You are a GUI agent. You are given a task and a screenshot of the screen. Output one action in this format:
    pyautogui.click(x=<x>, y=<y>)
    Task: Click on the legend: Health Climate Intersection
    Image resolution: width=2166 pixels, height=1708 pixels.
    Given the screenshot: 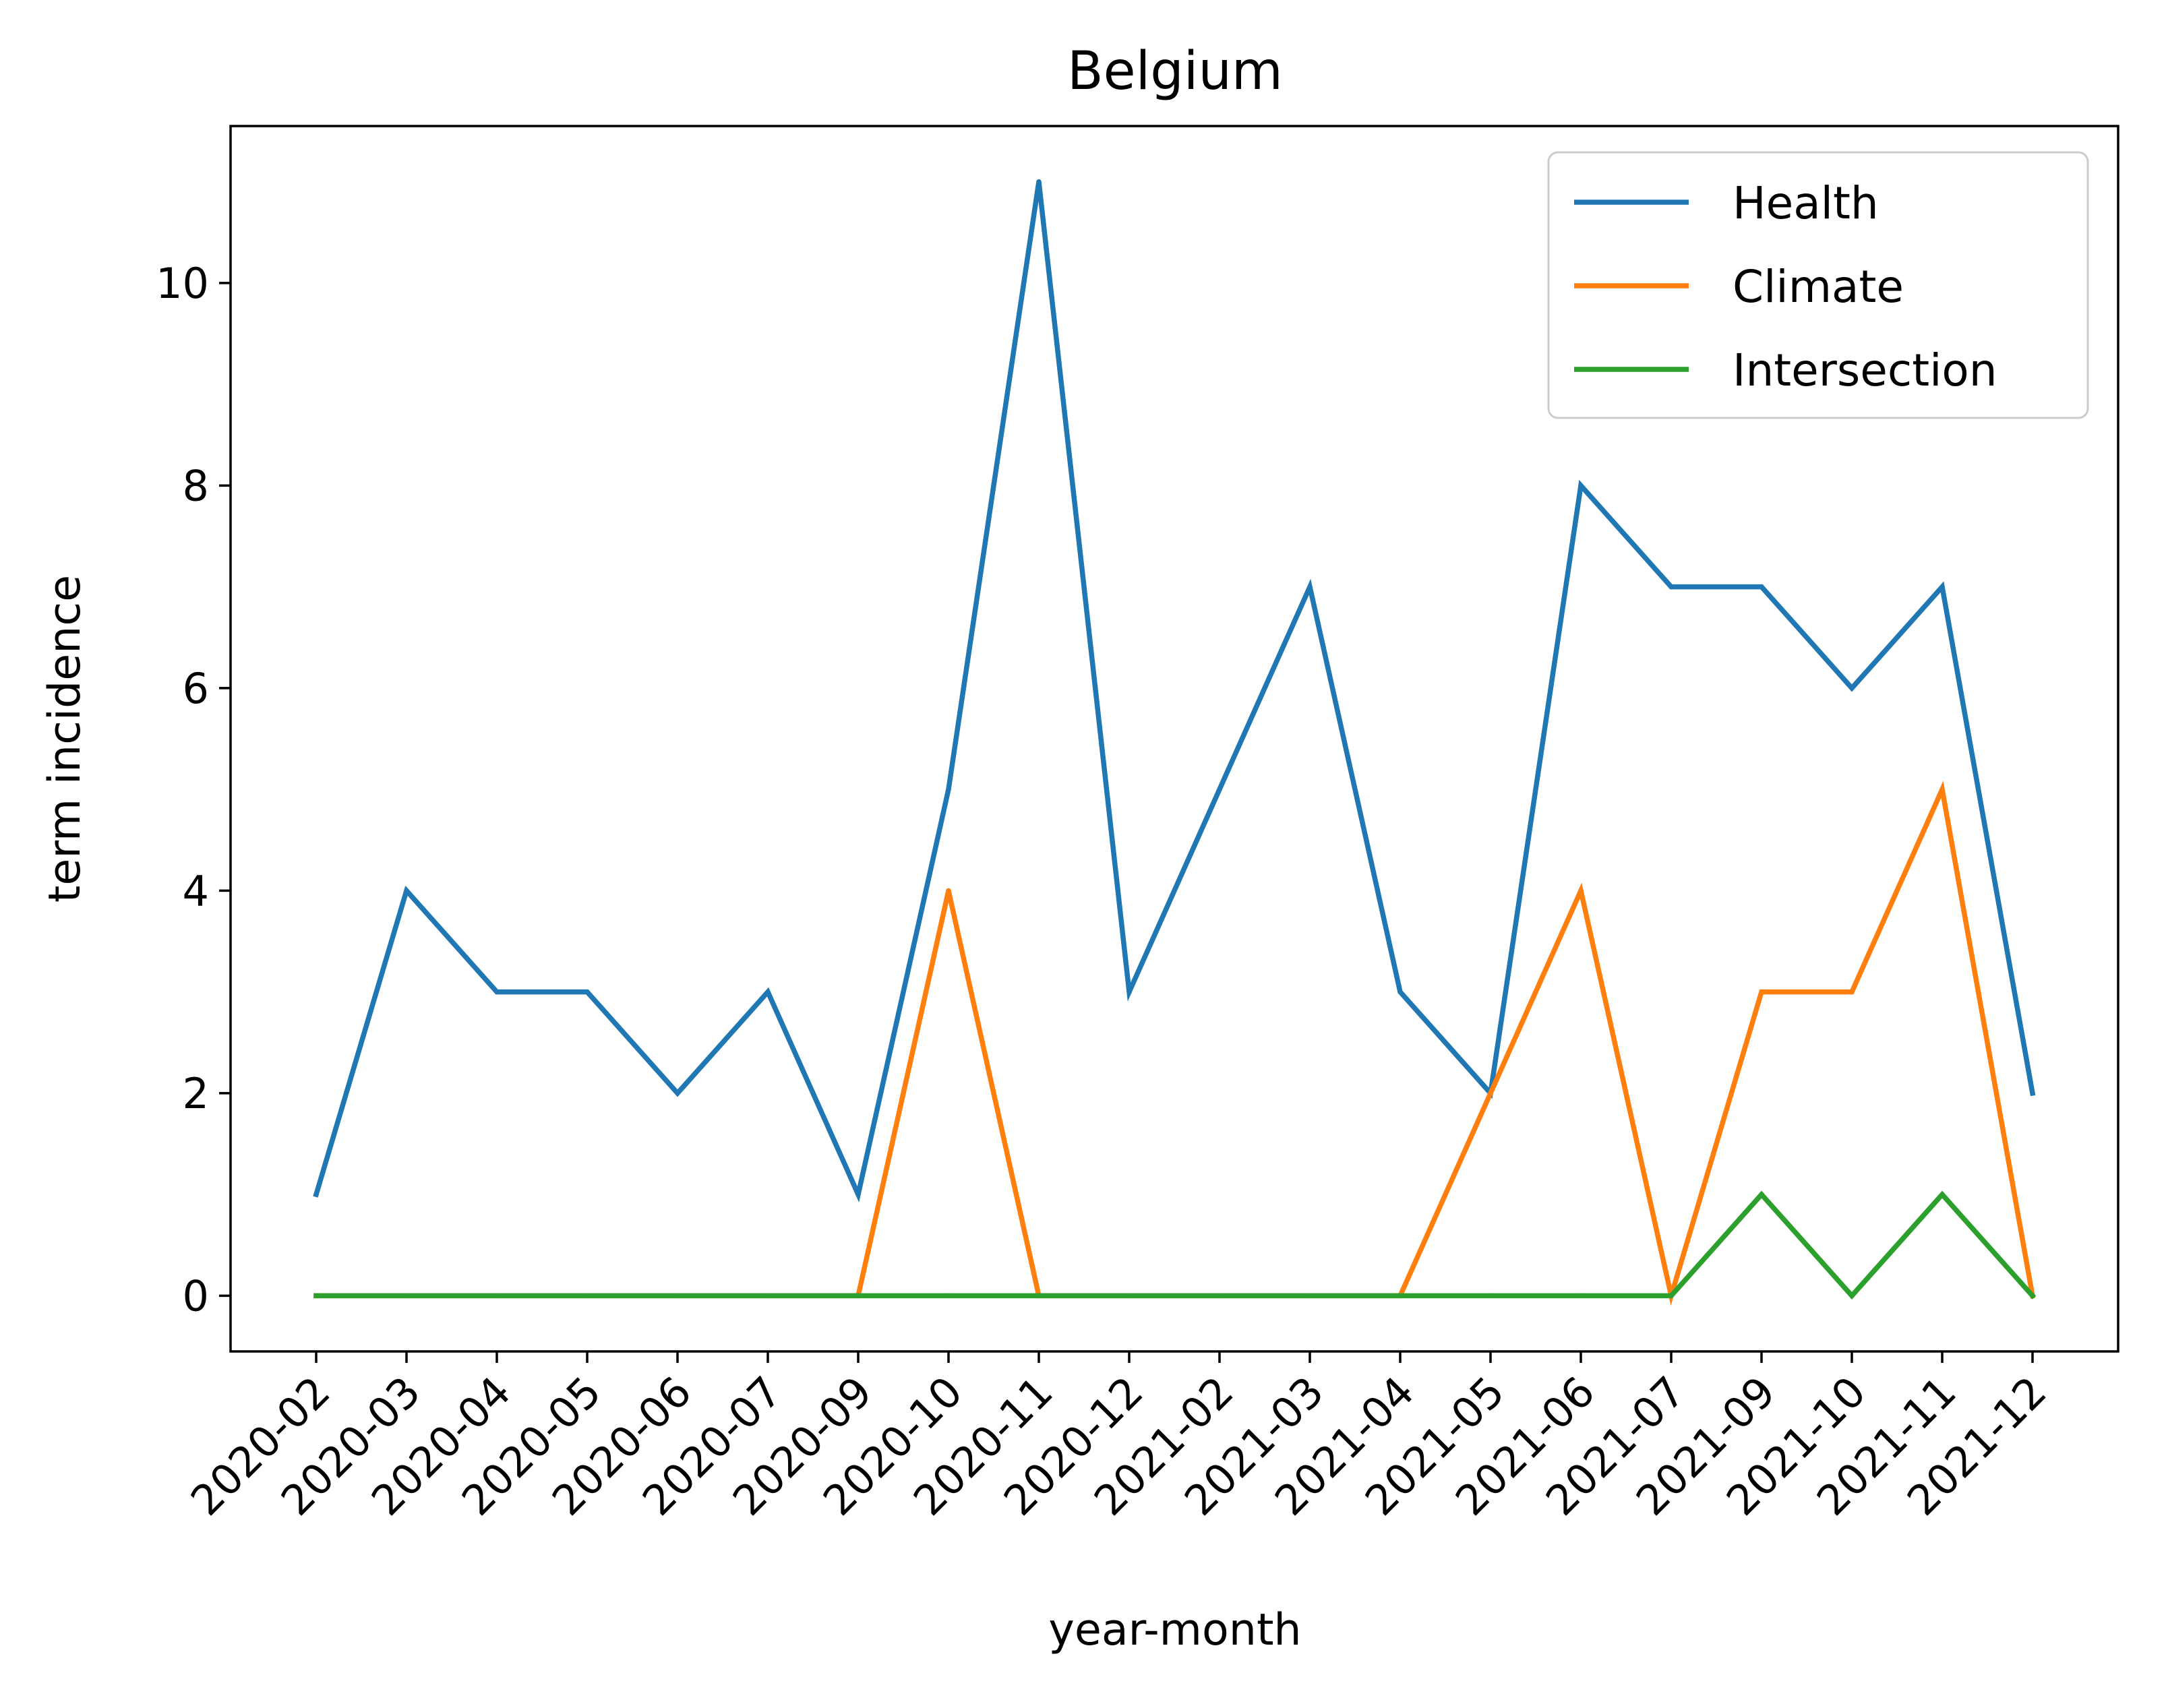 What is the action you would take?
    pyautogui.click(x=1818, y=285)
    